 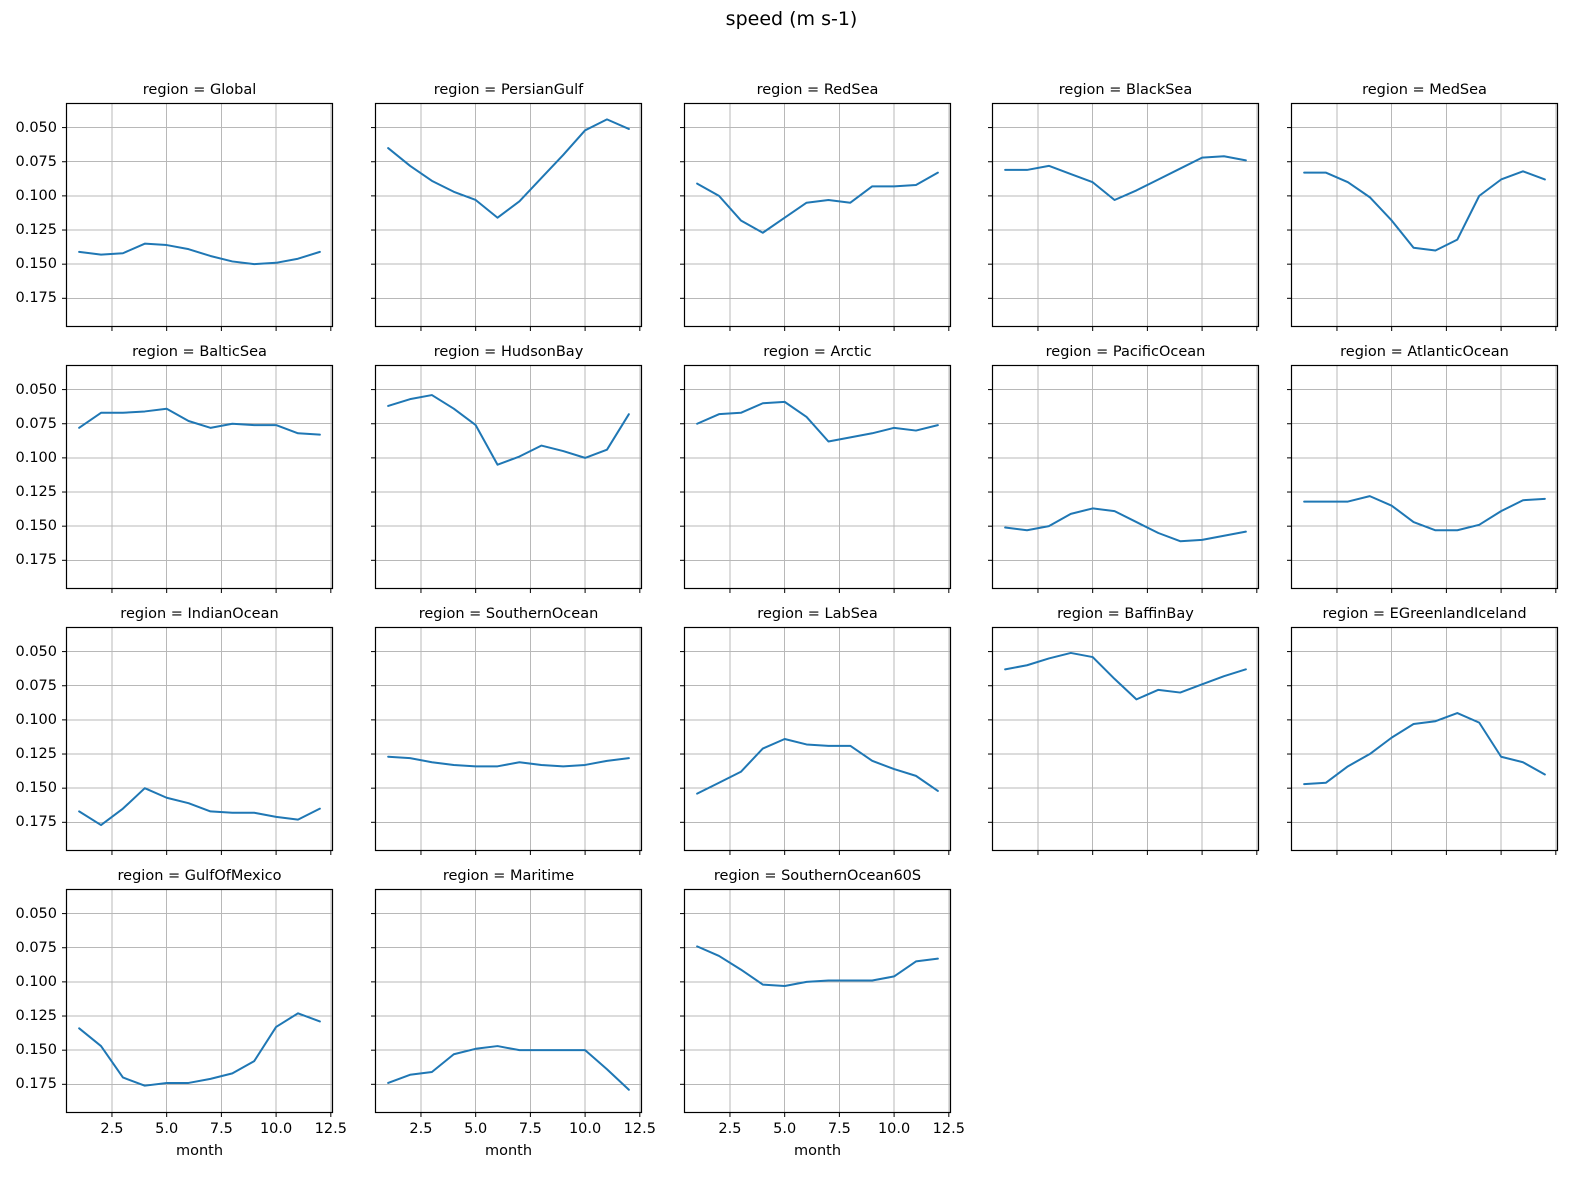 I want to click on facet-panel-BlackSea: region = BlackSea, so click(x=1124, y=206).